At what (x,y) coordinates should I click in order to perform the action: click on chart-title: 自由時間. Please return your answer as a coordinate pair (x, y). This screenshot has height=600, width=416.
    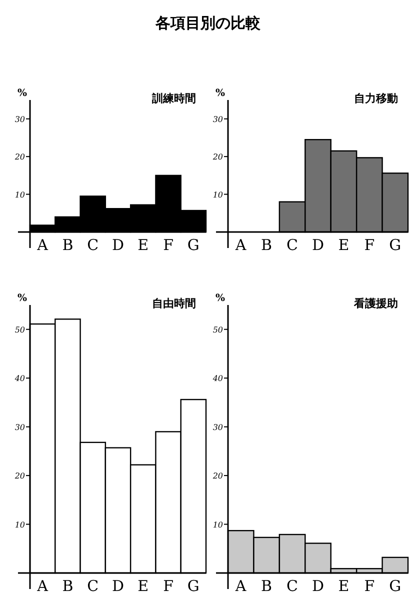
    Looking at the image, I should click on (174, 303).